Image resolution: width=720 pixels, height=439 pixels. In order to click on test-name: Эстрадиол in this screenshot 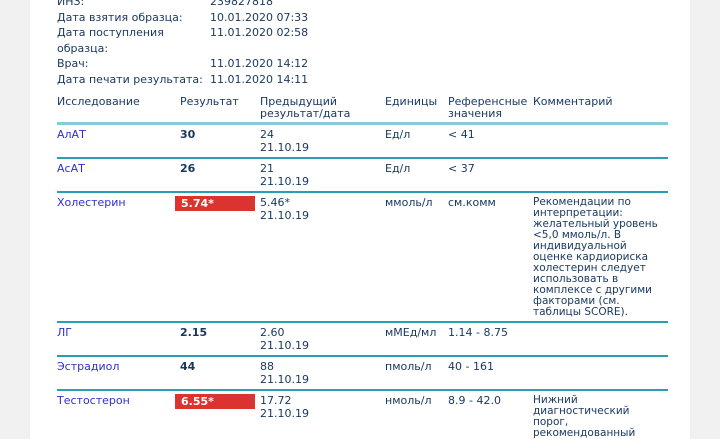, I will do `click(118, 373)`.